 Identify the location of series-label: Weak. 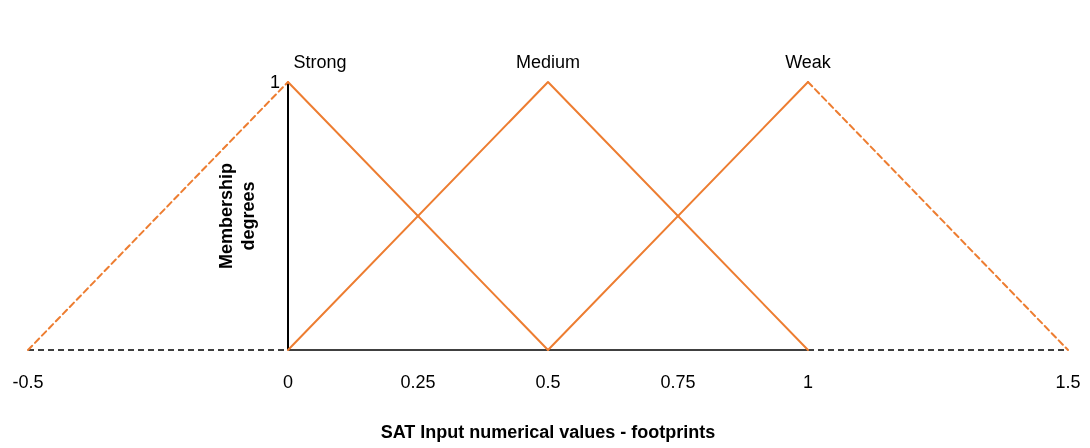
(808, 62).